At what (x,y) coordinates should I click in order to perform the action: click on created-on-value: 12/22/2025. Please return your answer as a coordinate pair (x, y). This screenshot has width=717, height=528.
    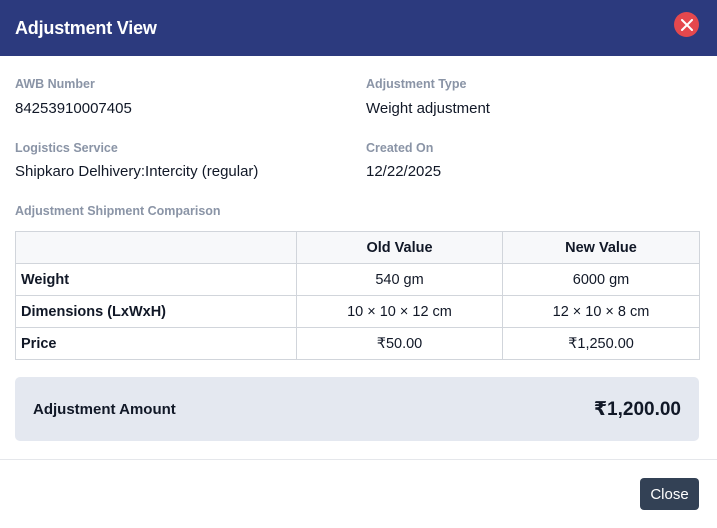
    Looking at the image, I should click on (404, 171).